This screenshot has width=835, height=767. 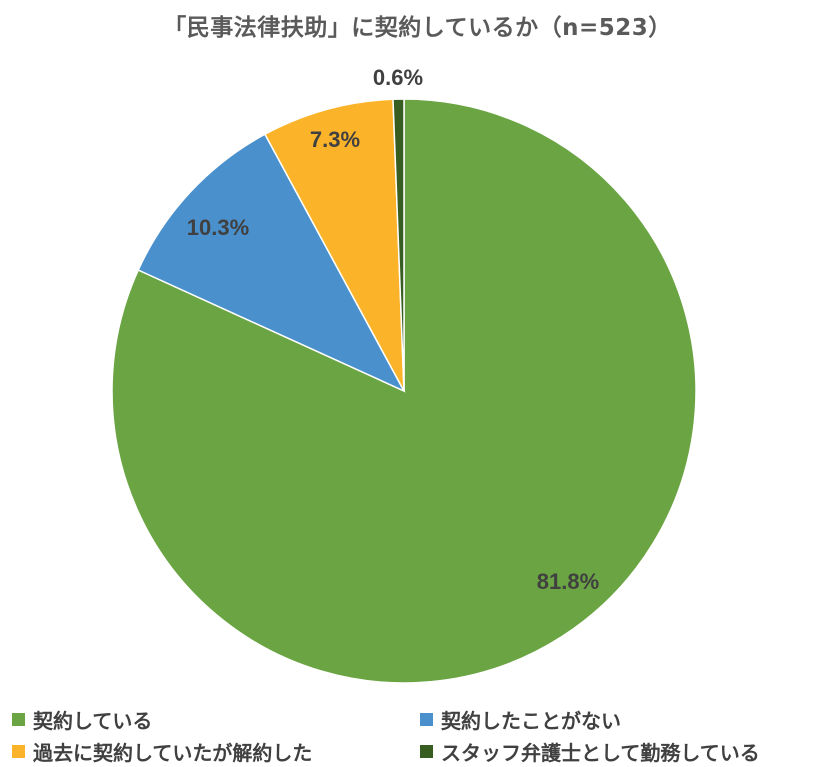 I want to click on legend-item-cancelled: 過去に契約していたが解約した, so click(x=162, y=751).